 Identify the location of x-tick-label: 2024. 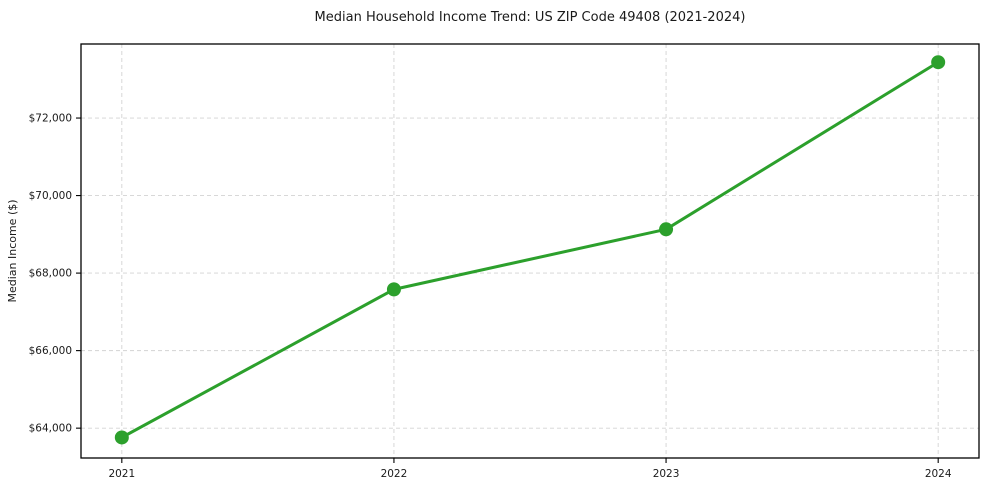
(938, 474).